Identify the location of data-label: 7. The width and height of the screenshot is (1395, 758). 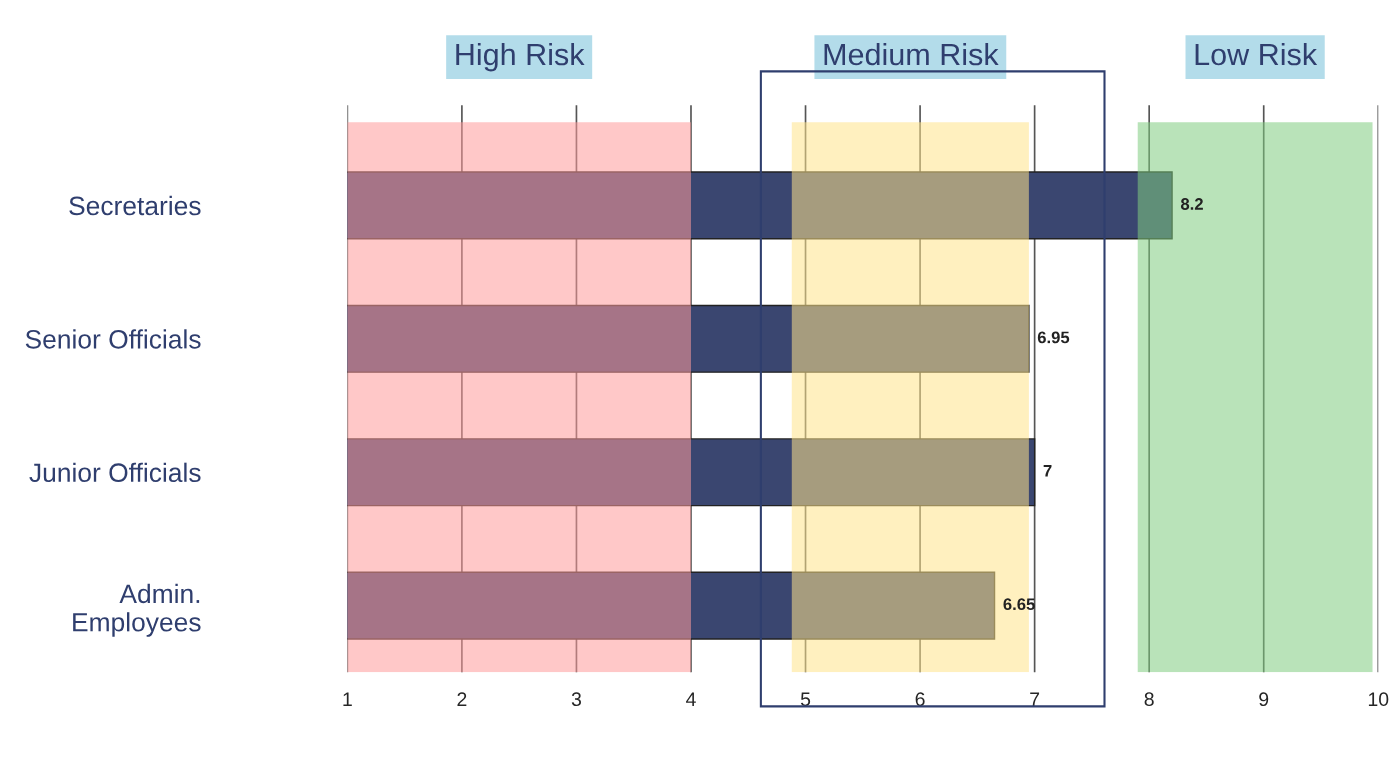
(1047, 471).